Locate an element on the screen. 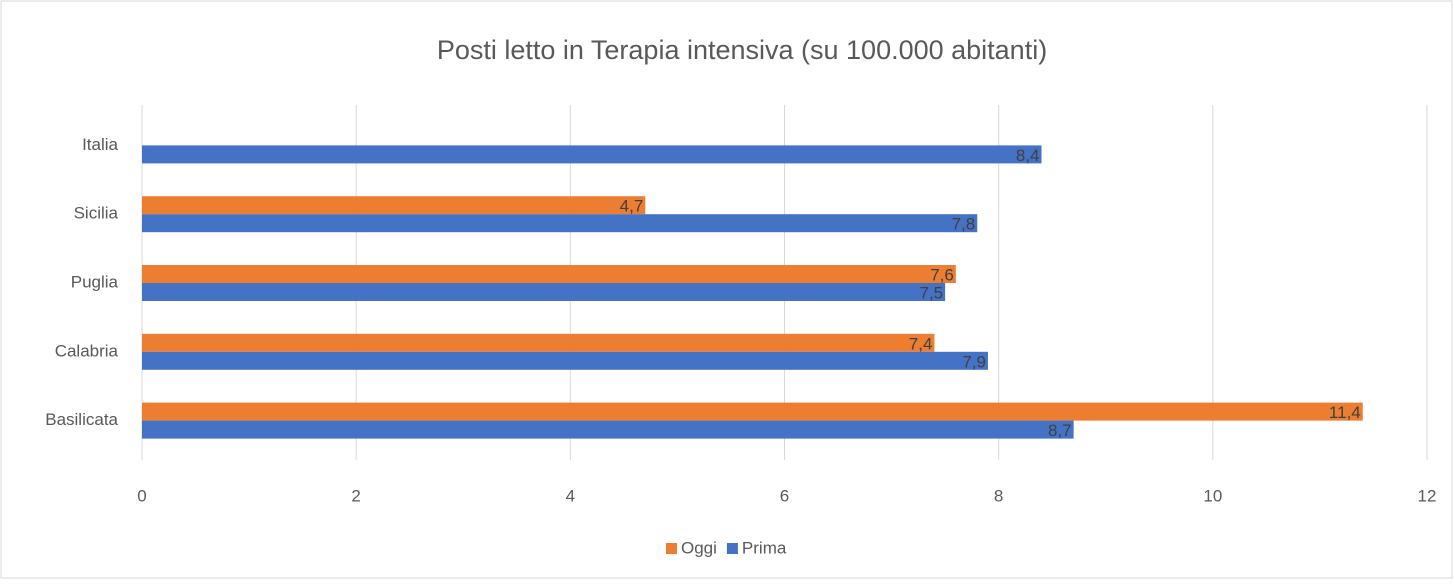  x-tick-label: 10 is located at coordinates (1212, 495).